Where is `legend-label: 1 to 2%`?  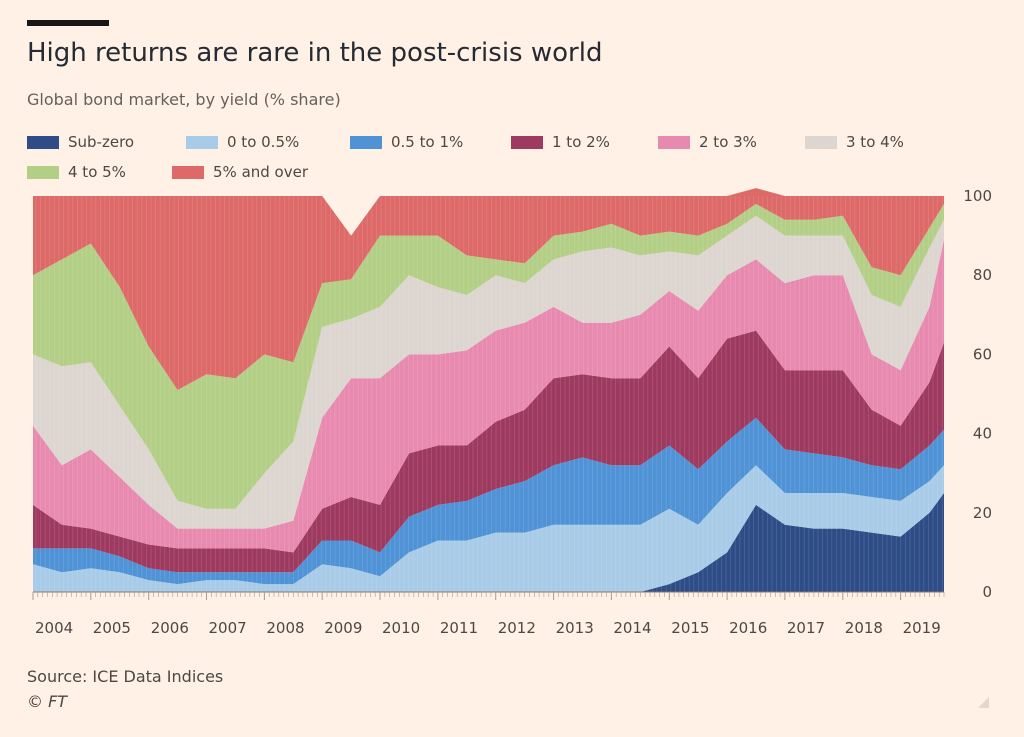 legend-label: 1 to 2% is located at coordinates (581, 142).